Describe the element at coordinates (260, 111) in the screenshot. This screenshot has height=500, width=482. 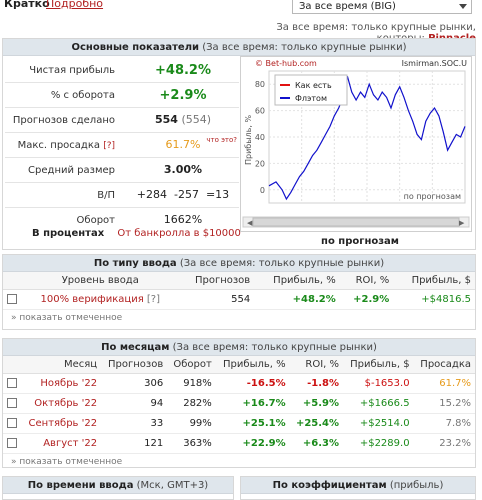
I see `y-tick-label: 60` at that location.